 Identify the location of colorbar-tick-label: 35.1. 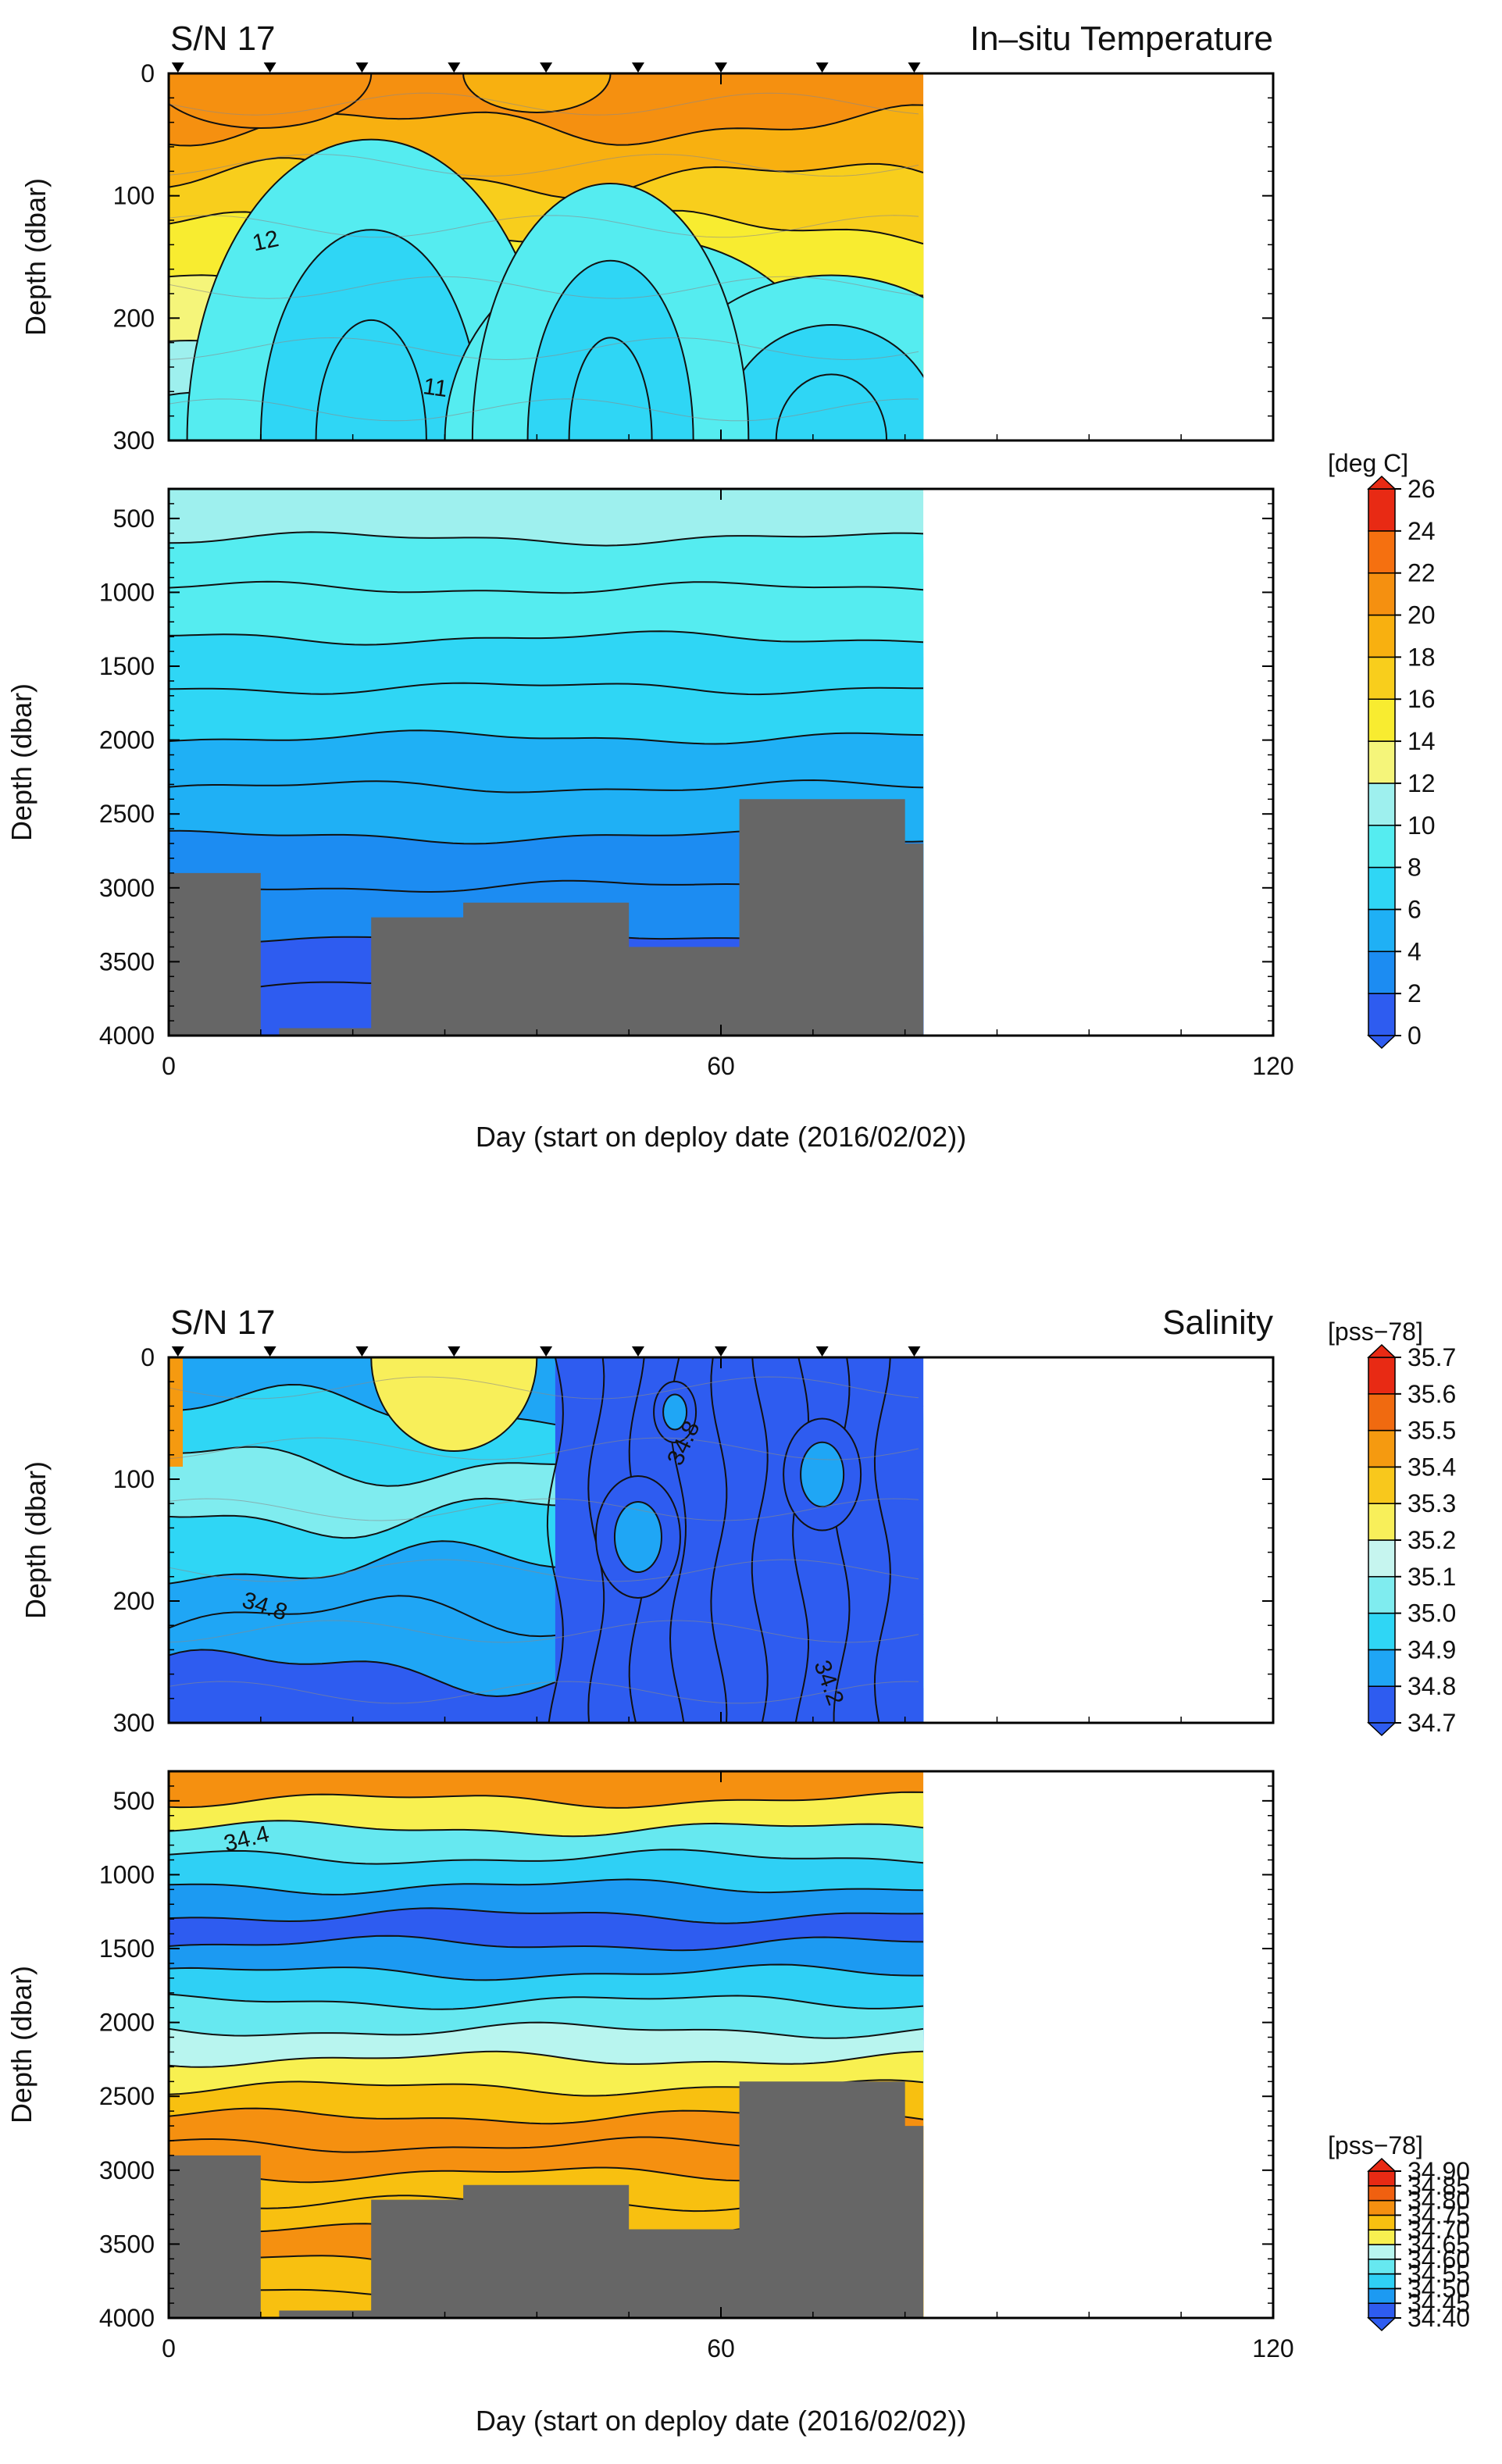
(1431, 1577).